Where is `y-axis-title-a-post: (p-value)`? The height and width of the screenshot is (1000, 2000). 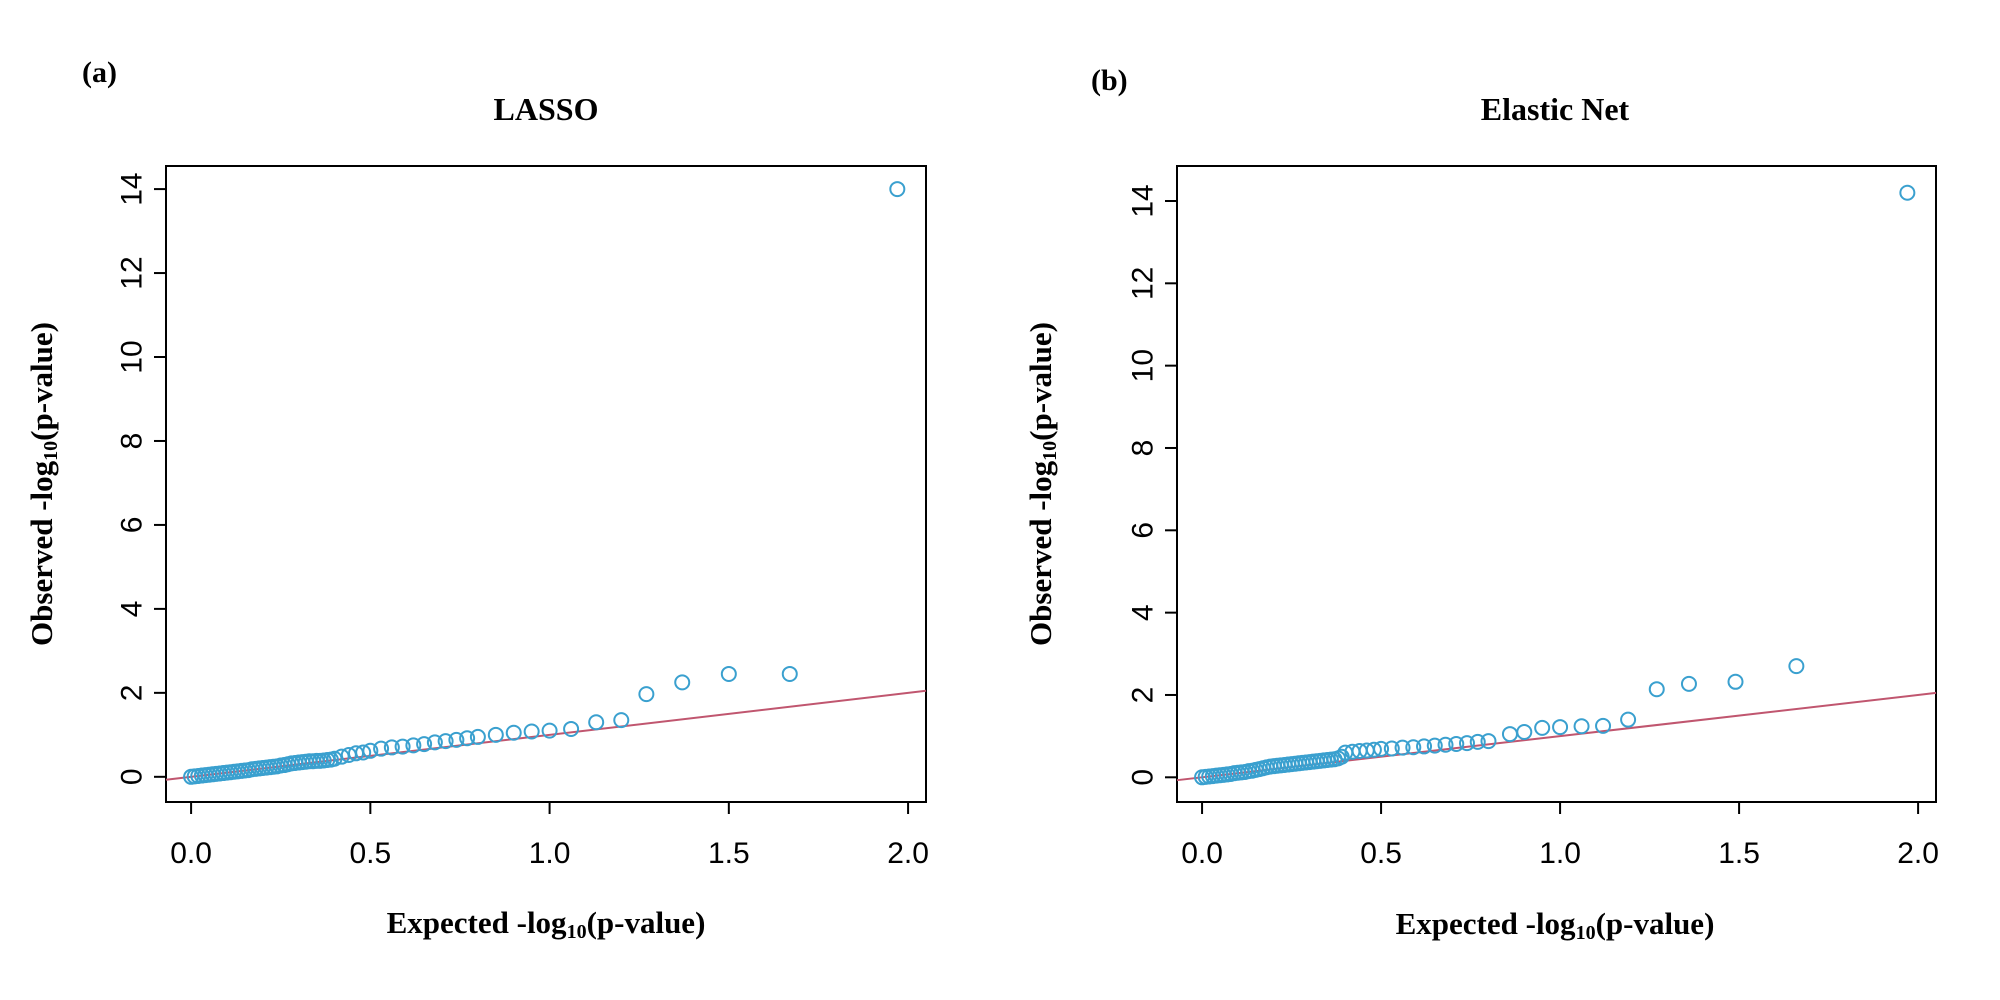 y-axis-title-a-post: (p-value) is located at coordinates (41, 381).